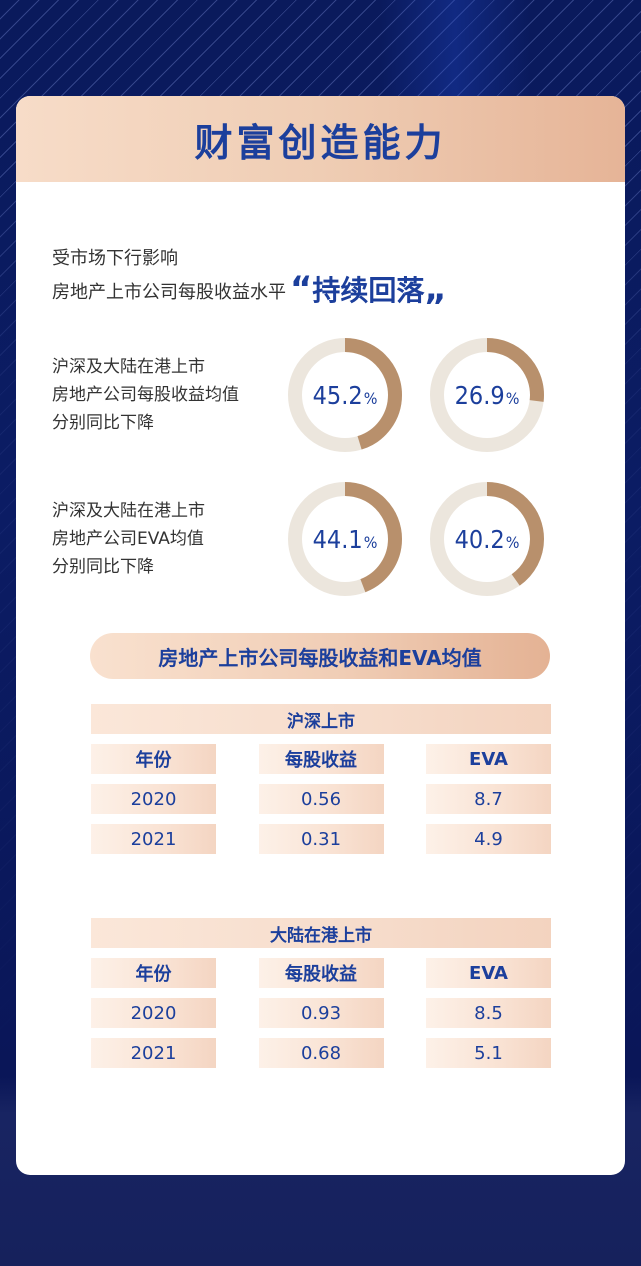  I want to click on card-header: 财富创造能力, so click(320, 139).